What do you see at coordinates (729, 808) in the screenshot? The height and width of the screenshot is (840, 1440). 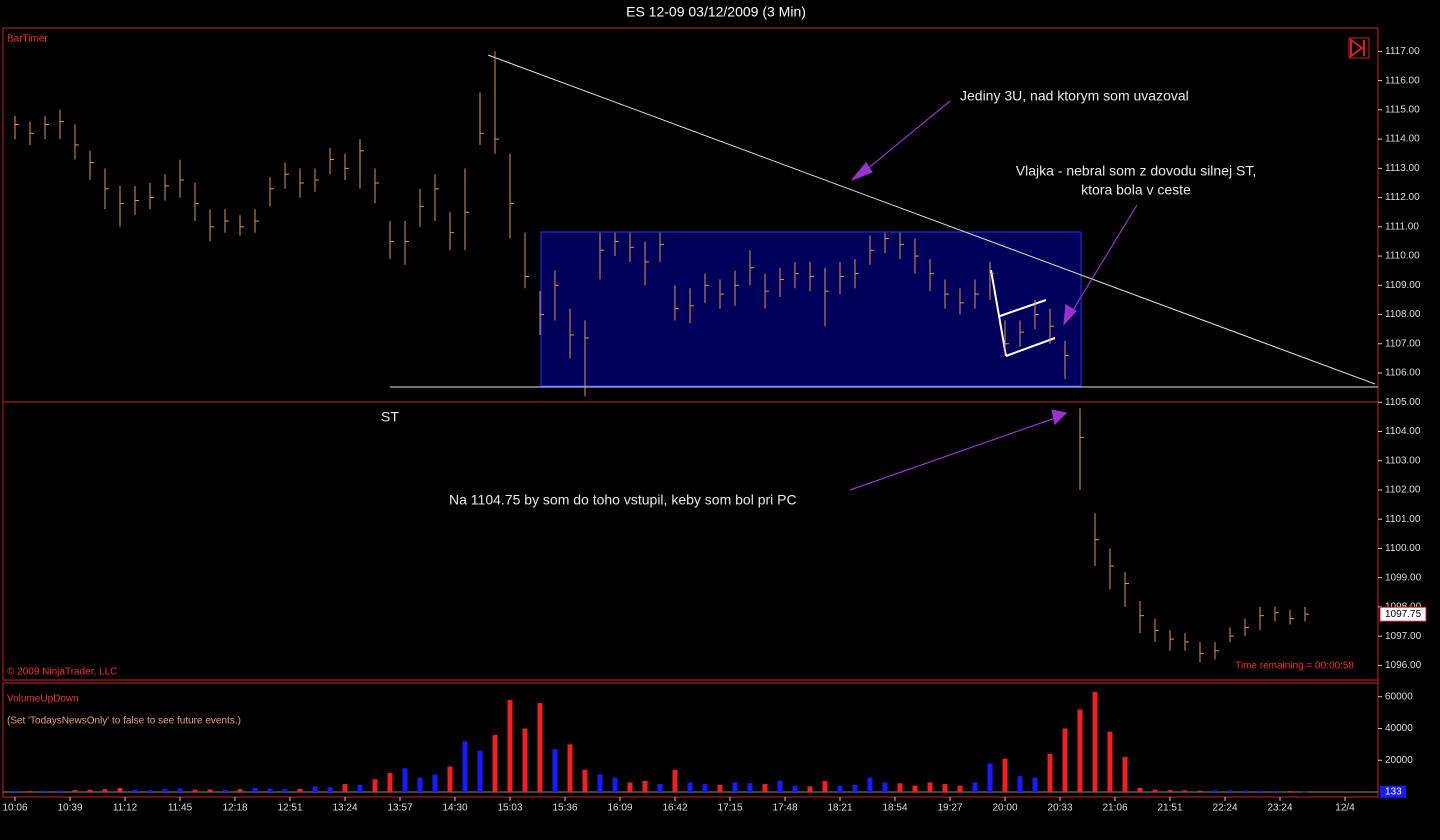 I see `x-tick-label: 17:15` at bounding box center [729, 808].